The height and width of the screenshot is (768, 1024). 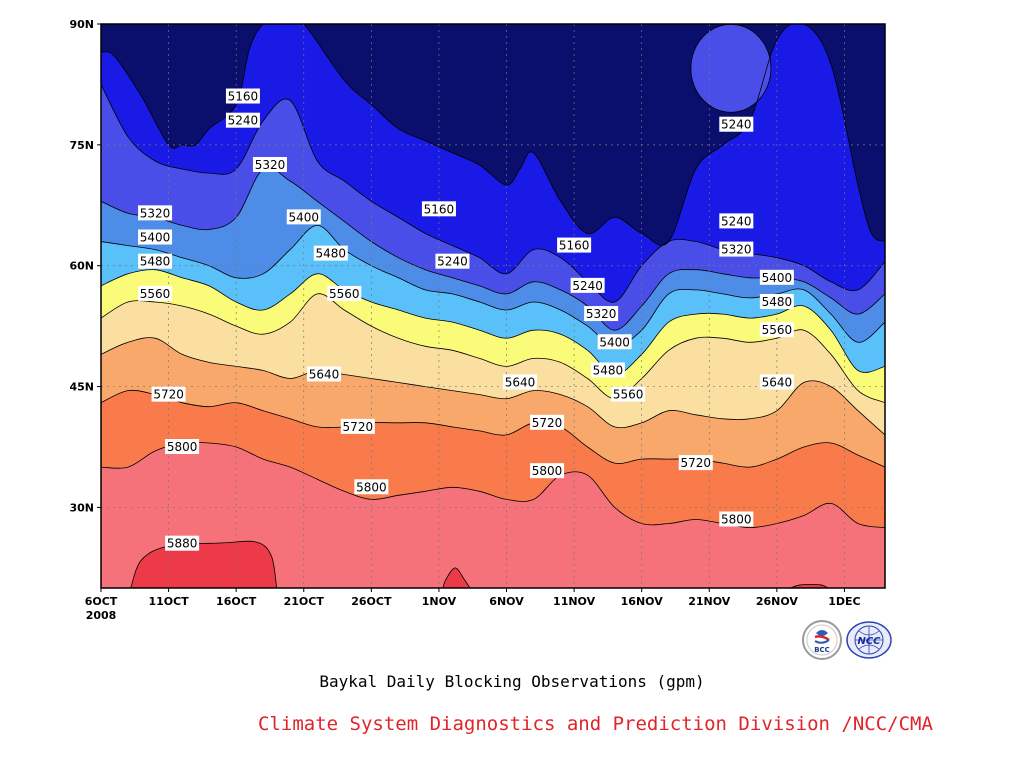 What do you see at coordinates (574, 601) in the screenshot?
I see `x-tick-label: 11NOV` at bounding box center [574, 601].